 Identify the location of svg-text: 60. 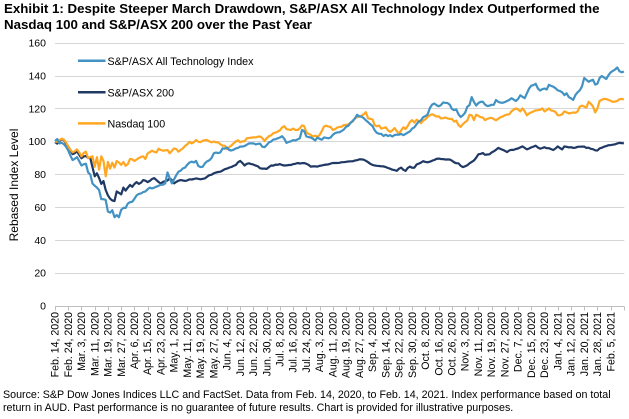
(40, 208).